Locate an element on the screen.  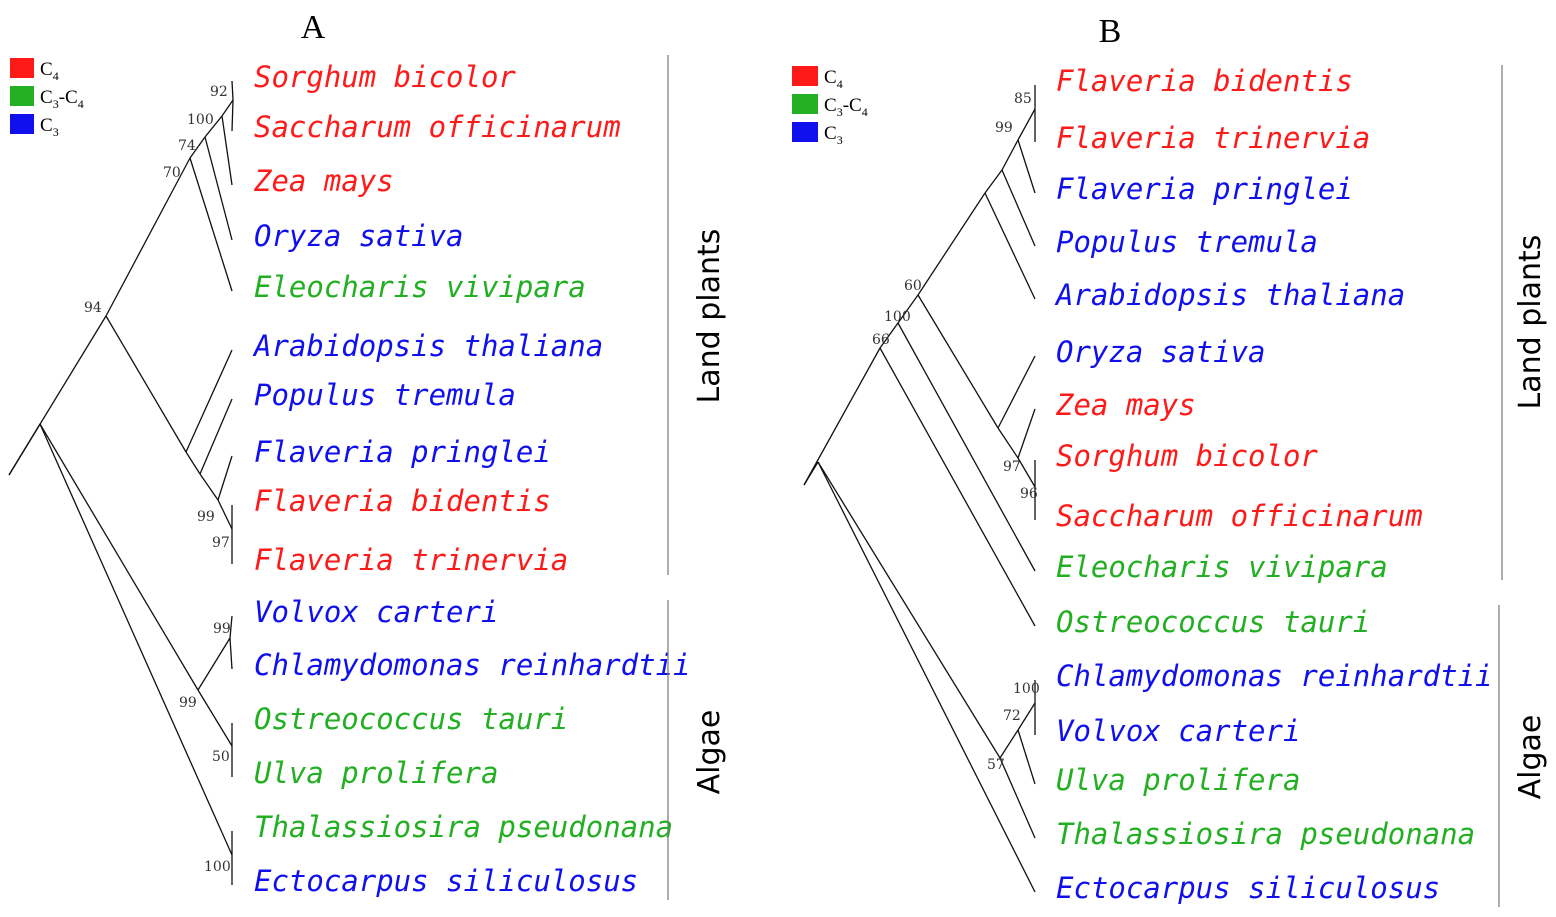
bootstrap-value: 72 is located at coordinates (1012, 716).